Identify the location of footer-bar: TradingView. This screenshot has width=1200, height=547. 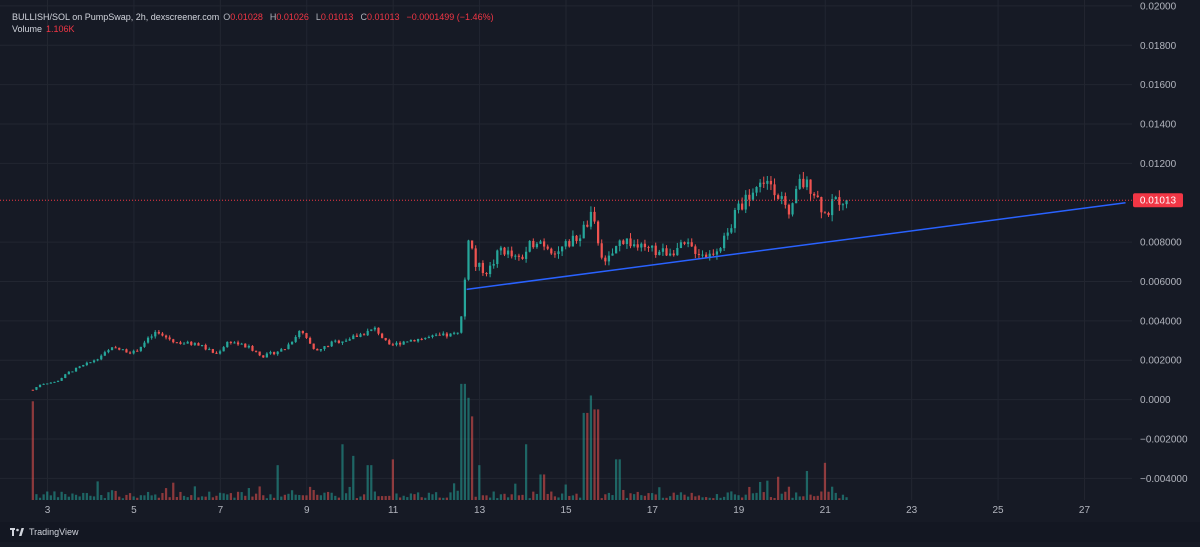
(600, 532).